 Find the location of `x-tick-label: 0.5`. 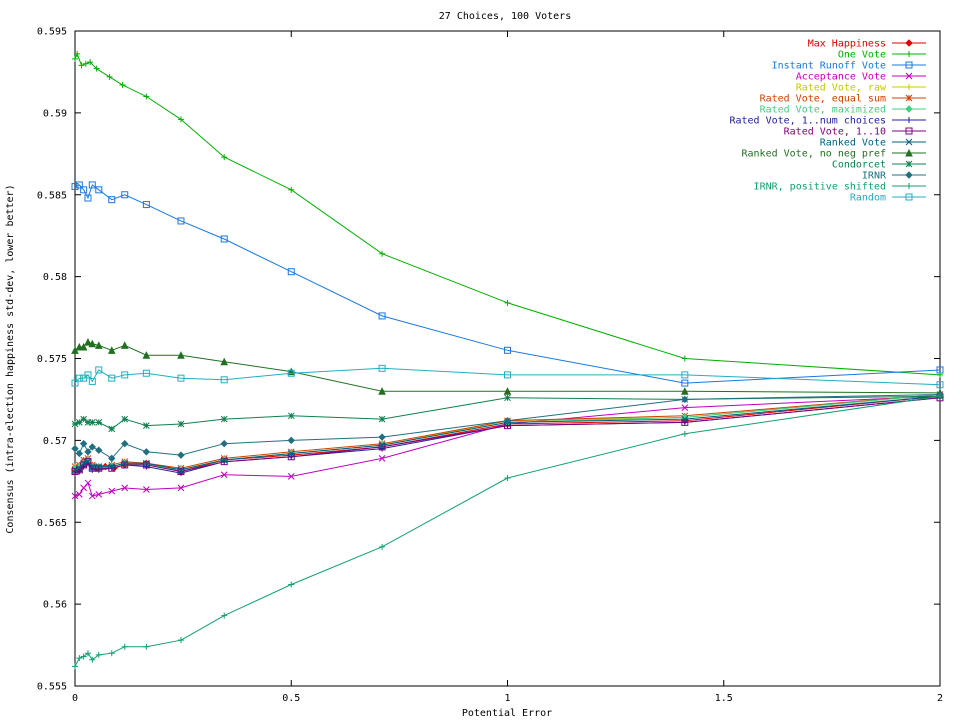

x-tick-label: 0.5 is located at coordinates (291, 698).